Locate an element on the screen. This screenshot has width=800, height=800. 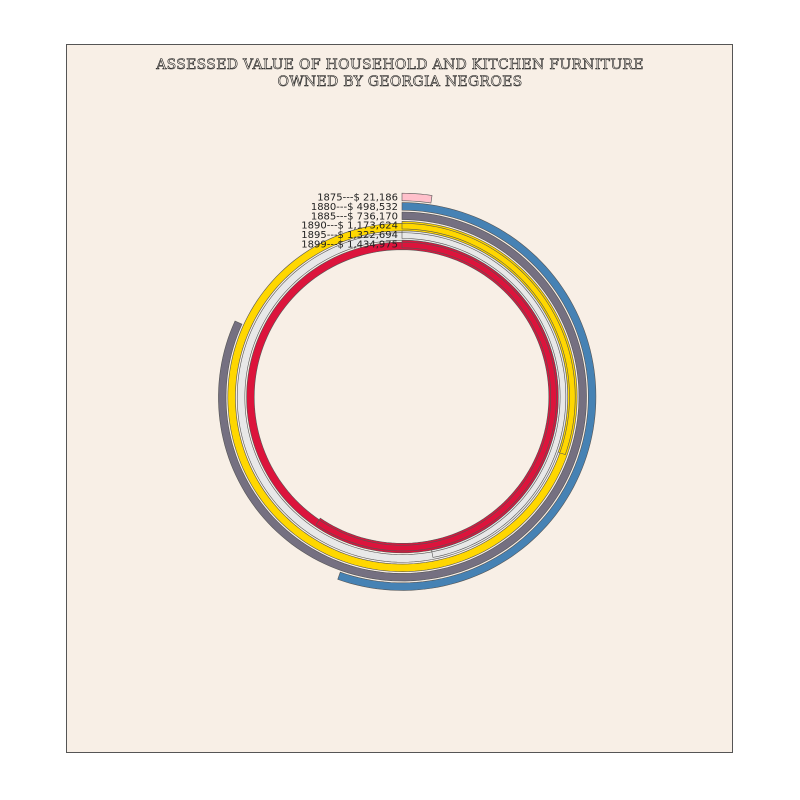
series-label-1899: 1899---$ 1,434,975 is located at coordinates (349, 245).